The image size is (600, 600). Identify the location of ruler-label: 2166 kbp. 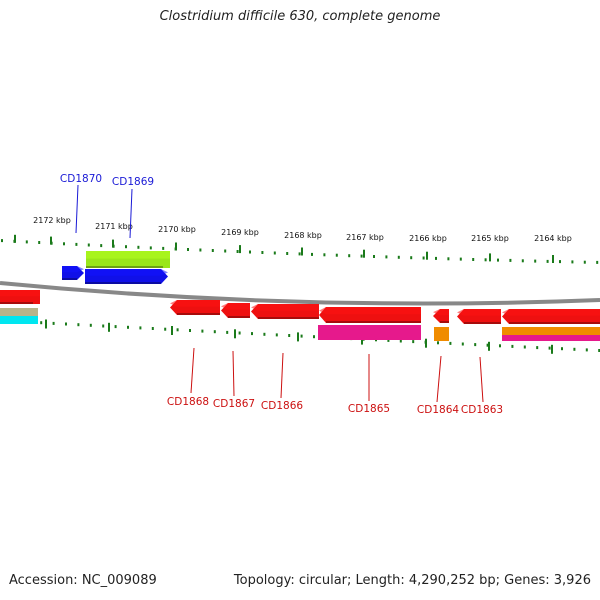
(428, 238).